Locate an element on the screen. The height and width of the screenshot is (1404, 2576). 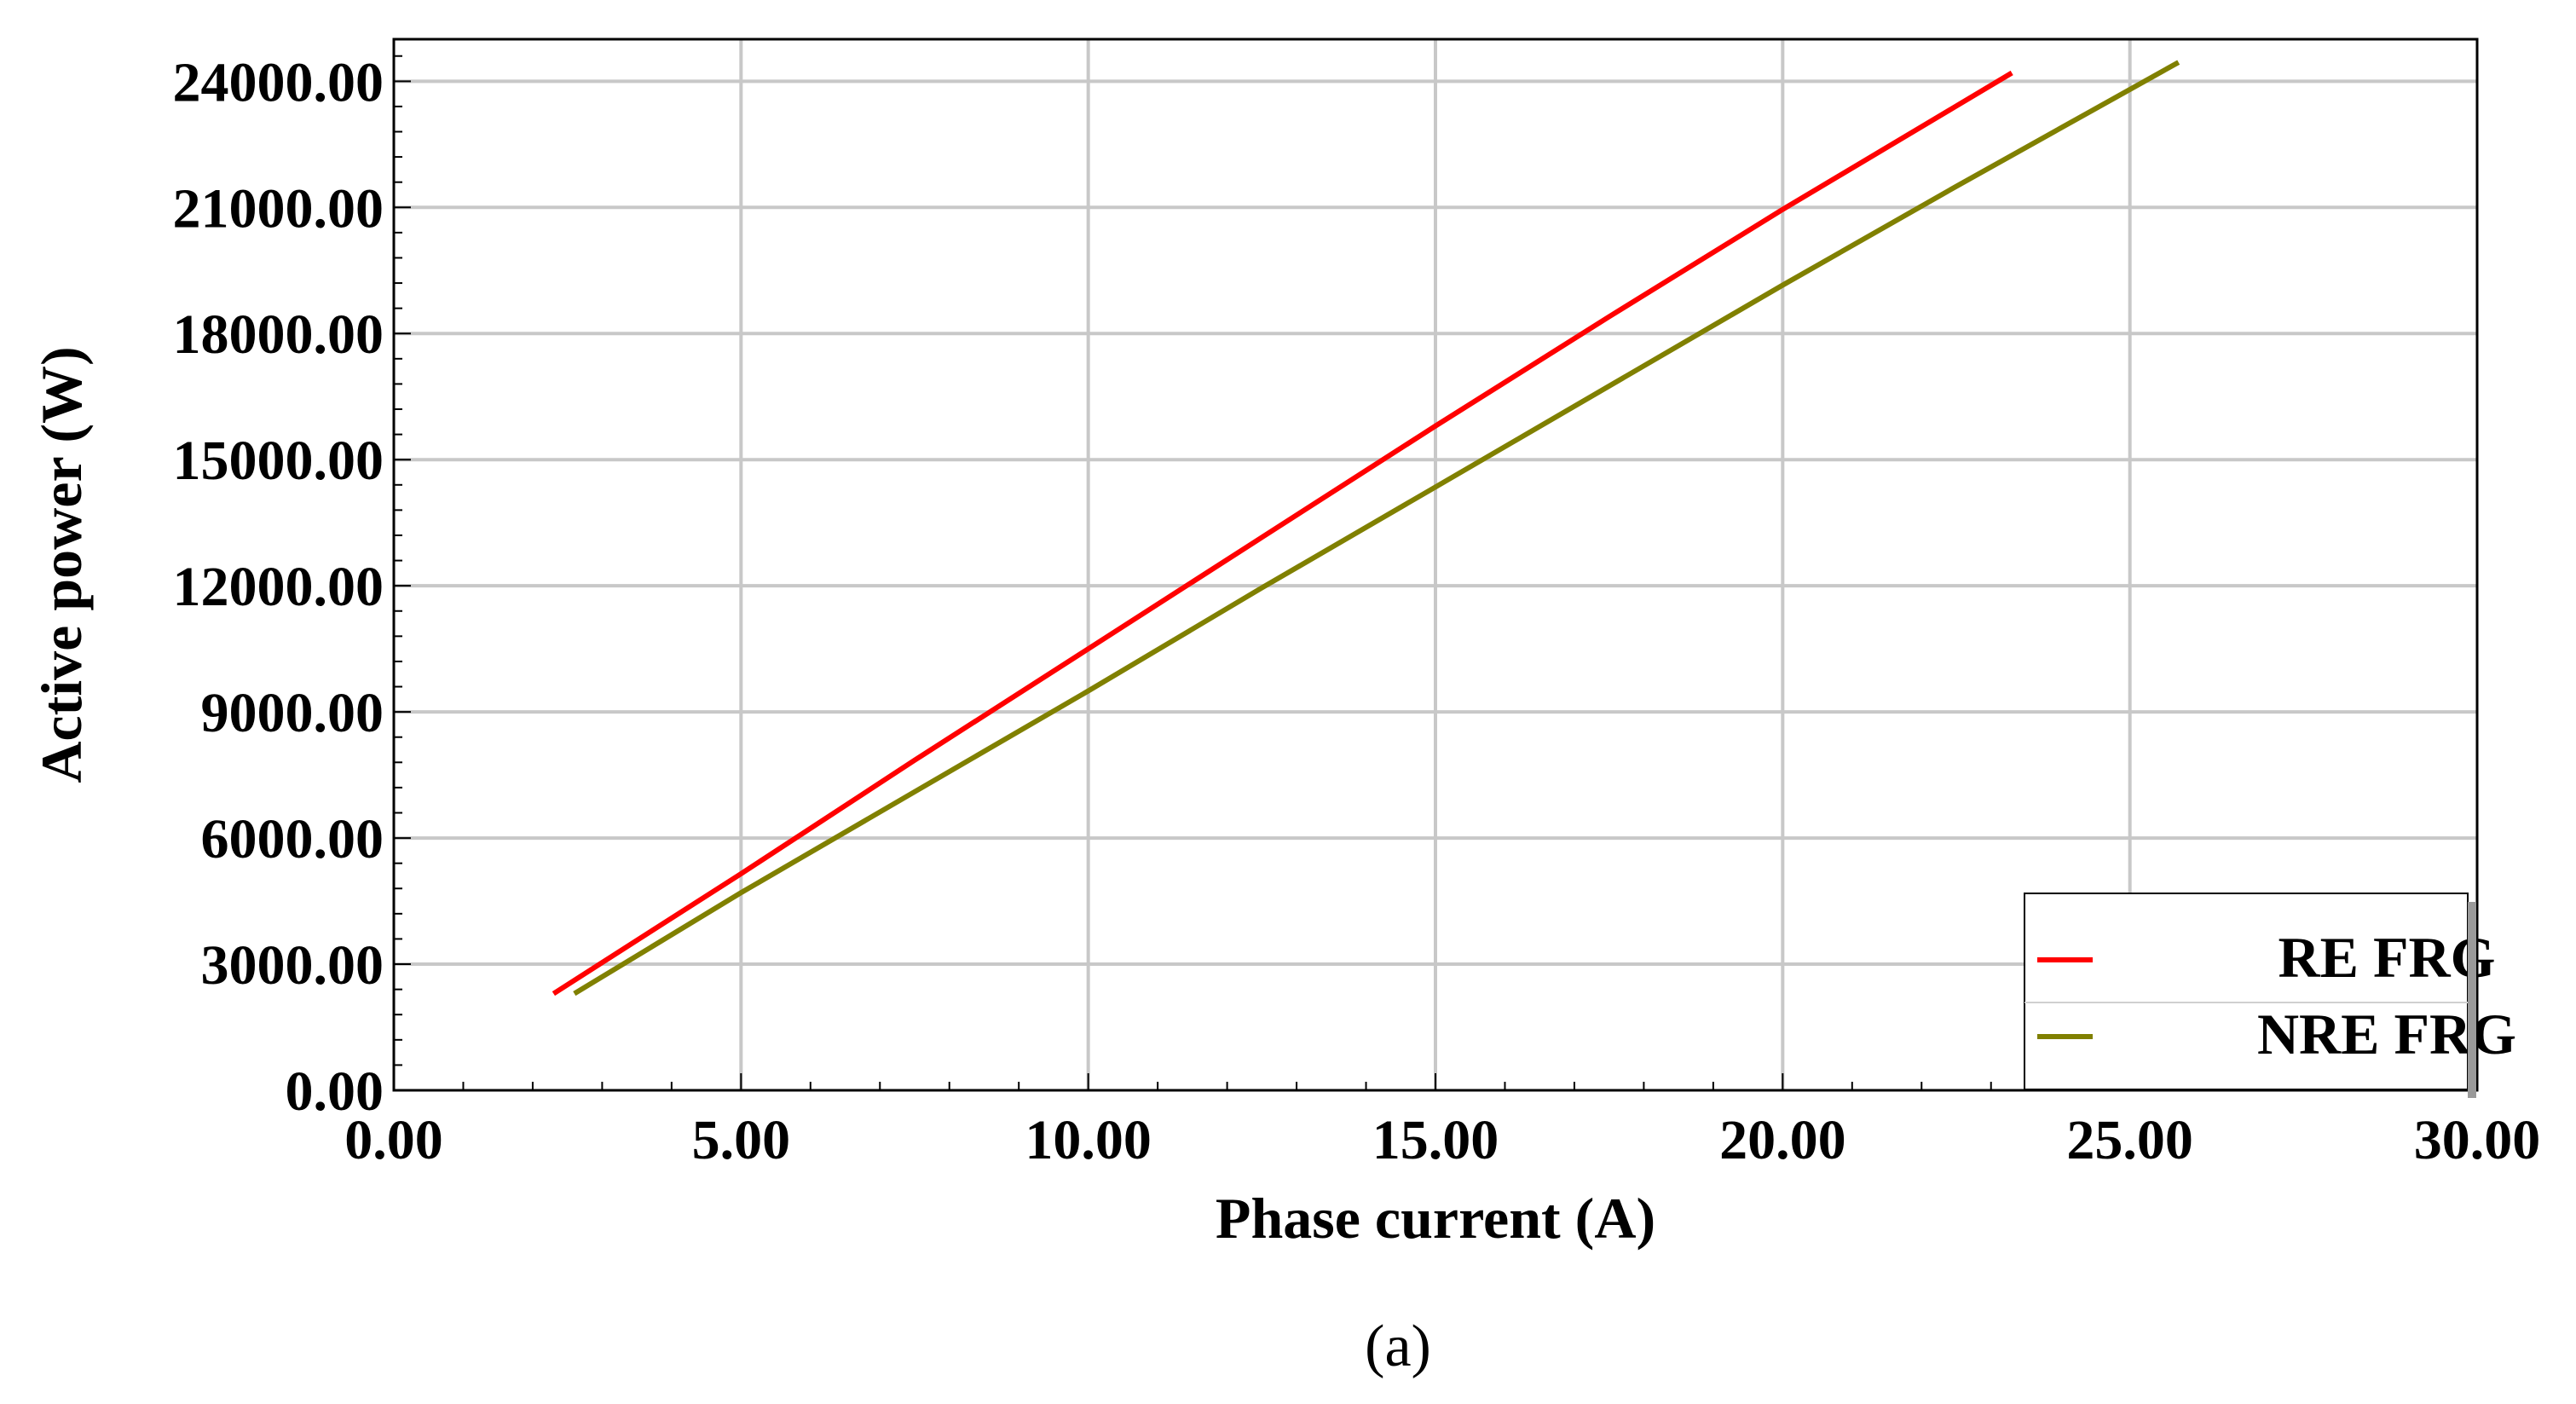
legend-label: RE FRG is located at coordinates (2387, 957).